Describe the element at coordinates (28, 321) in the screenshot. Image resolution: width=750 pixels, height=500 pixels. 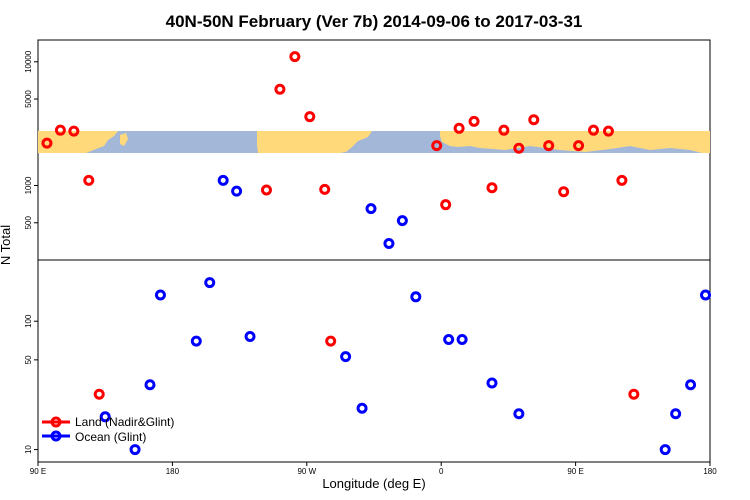
I see `y-tick-label: 100` at that location.